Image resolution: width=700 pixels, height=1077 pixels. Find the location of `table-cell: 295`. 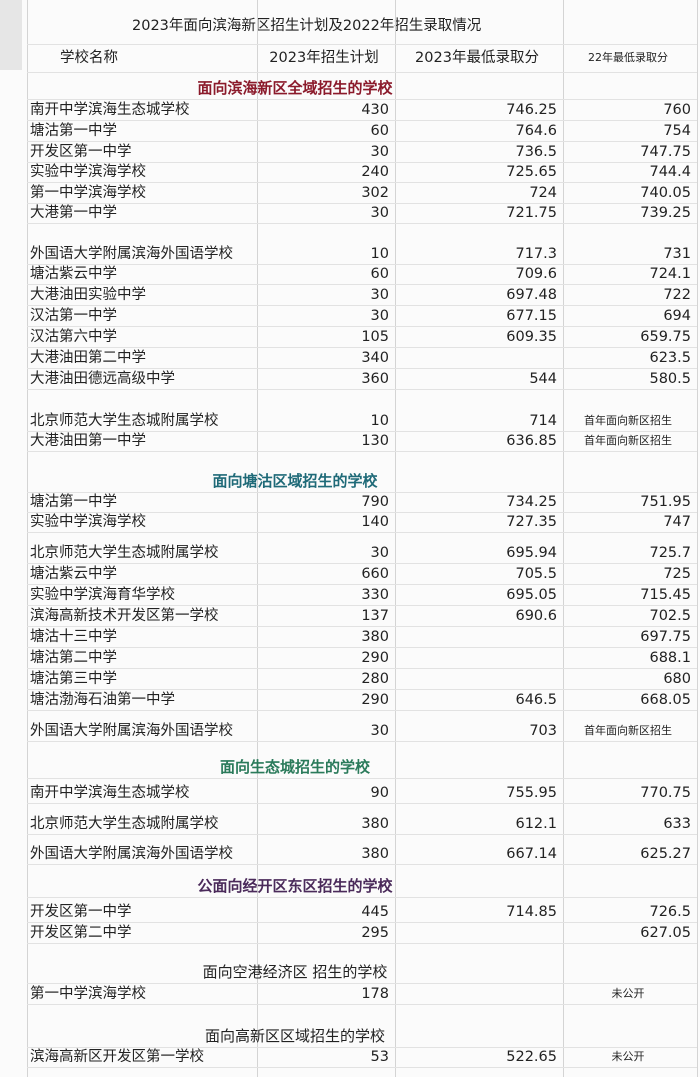

table-cell: 295 is located at coordinates (375, 933).